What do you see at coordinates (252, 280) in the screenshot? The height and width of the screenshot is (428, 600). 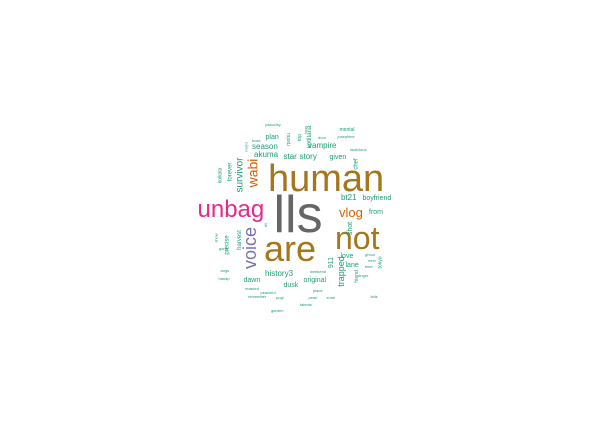 I see `word-dawn: dawn` at bounding box center [252, 280].